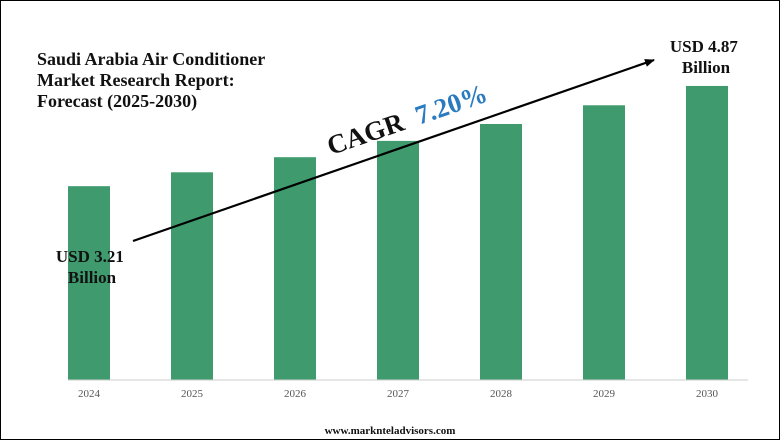  I want to click on x-tick-label-2025: 2025, so click(192, 394).